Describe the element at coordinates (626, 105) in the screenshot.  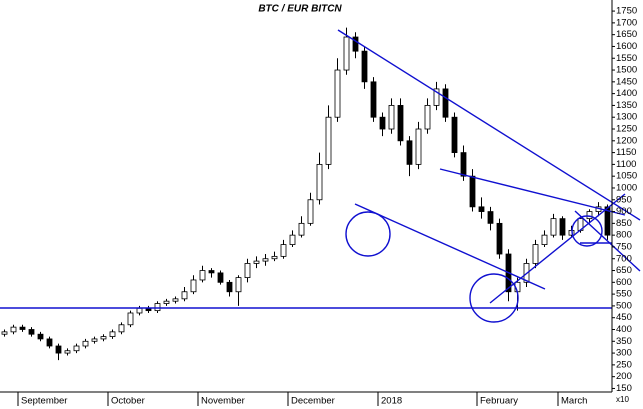
I see `y-tick-label: 1350` at that location.